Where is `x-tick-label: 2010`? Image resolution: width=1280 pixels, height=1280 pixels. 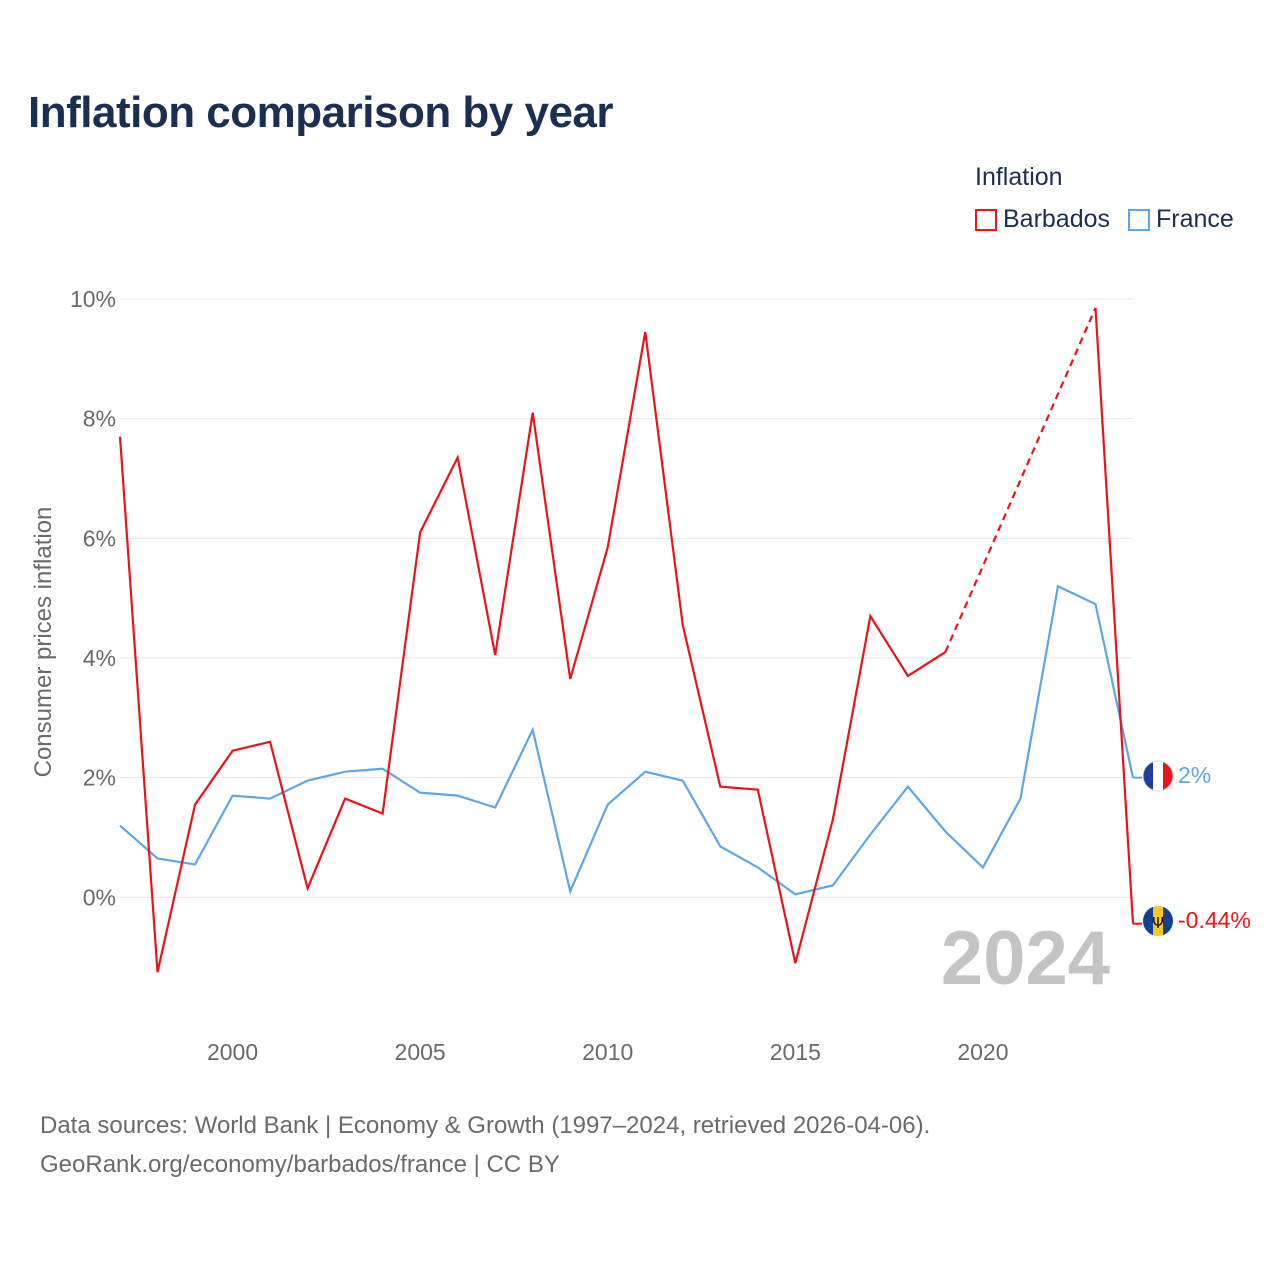
x-tick-label: 2010 is located at coordinates (607, 1052).